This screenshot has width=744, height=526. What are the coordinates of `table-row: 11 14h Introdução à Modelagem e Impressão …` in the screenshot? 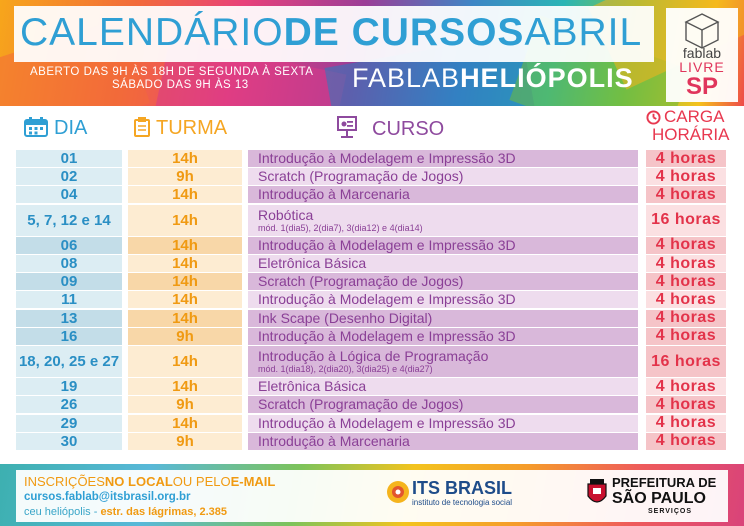 It's located at (372, 300).